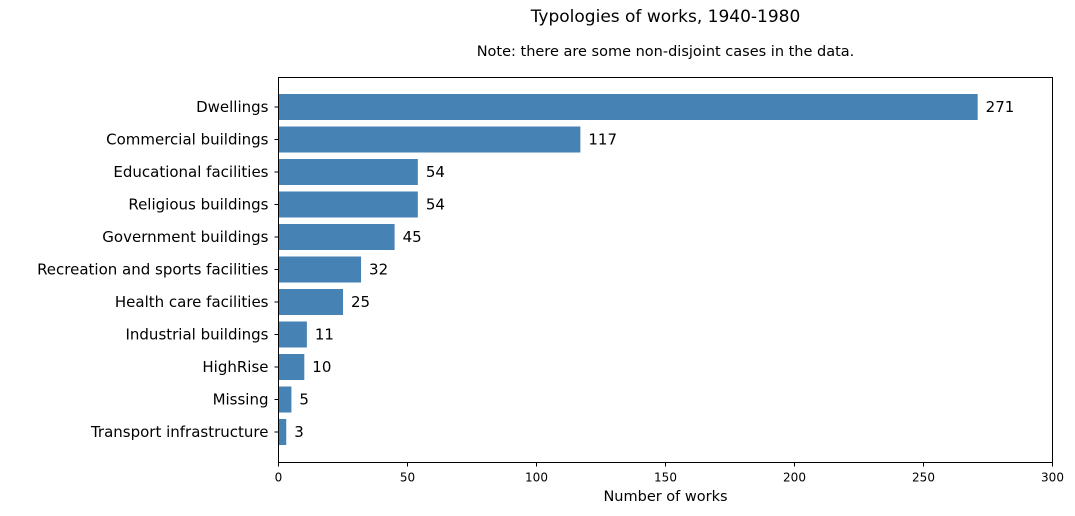 Image resolution: width=1075 pixels, height=516 pixels. What do you see at coordinates (1000, 107) in the screenshot?
I see `value-label: 271` at bounding box center [1000, 107].